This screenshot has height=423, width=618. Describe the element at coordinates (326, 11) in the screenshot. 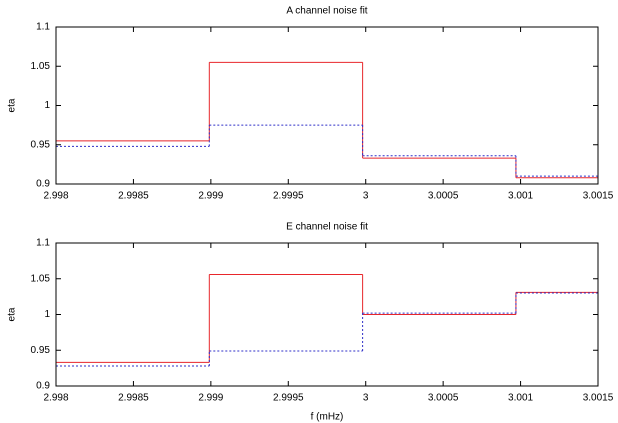

I see `chart-title: A channel noise fit` at that location.